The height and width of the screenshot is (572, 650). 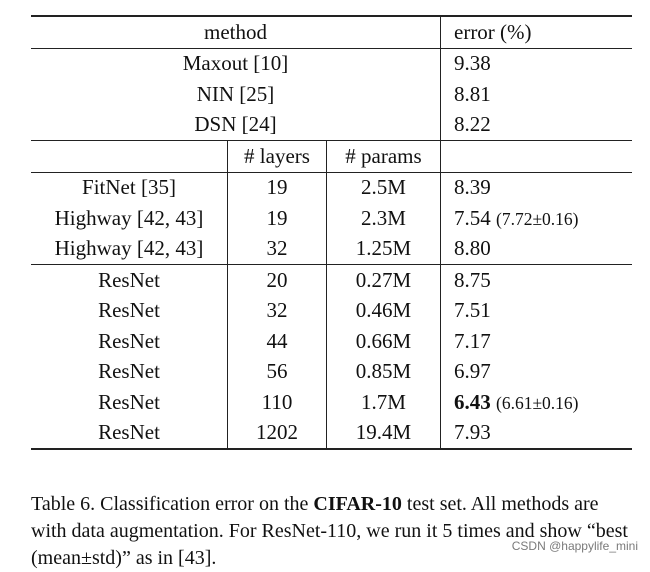 What do you see at coordinates (277, 433) in the screenshot?
I see `layers-cell: 1202` at bounding box center [277, 433].